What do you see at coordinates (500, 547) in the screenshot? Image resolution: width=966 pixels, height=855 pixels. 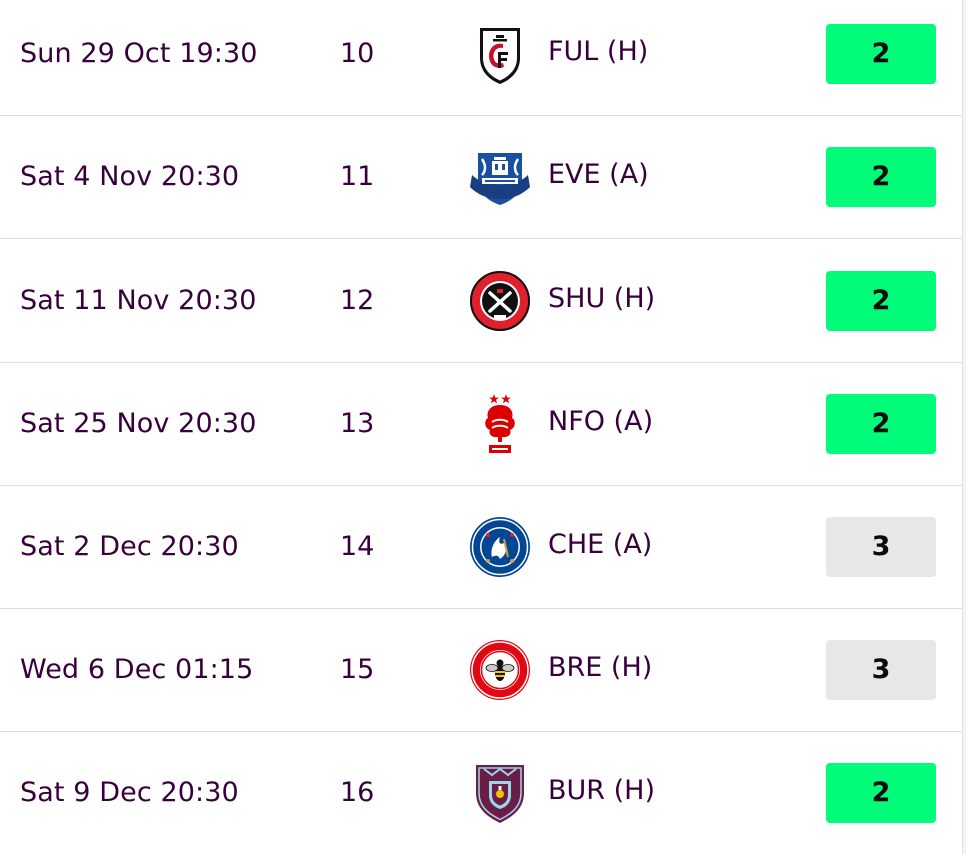 I see `chelsea-crest-icon` at bounding box center [500, 547].